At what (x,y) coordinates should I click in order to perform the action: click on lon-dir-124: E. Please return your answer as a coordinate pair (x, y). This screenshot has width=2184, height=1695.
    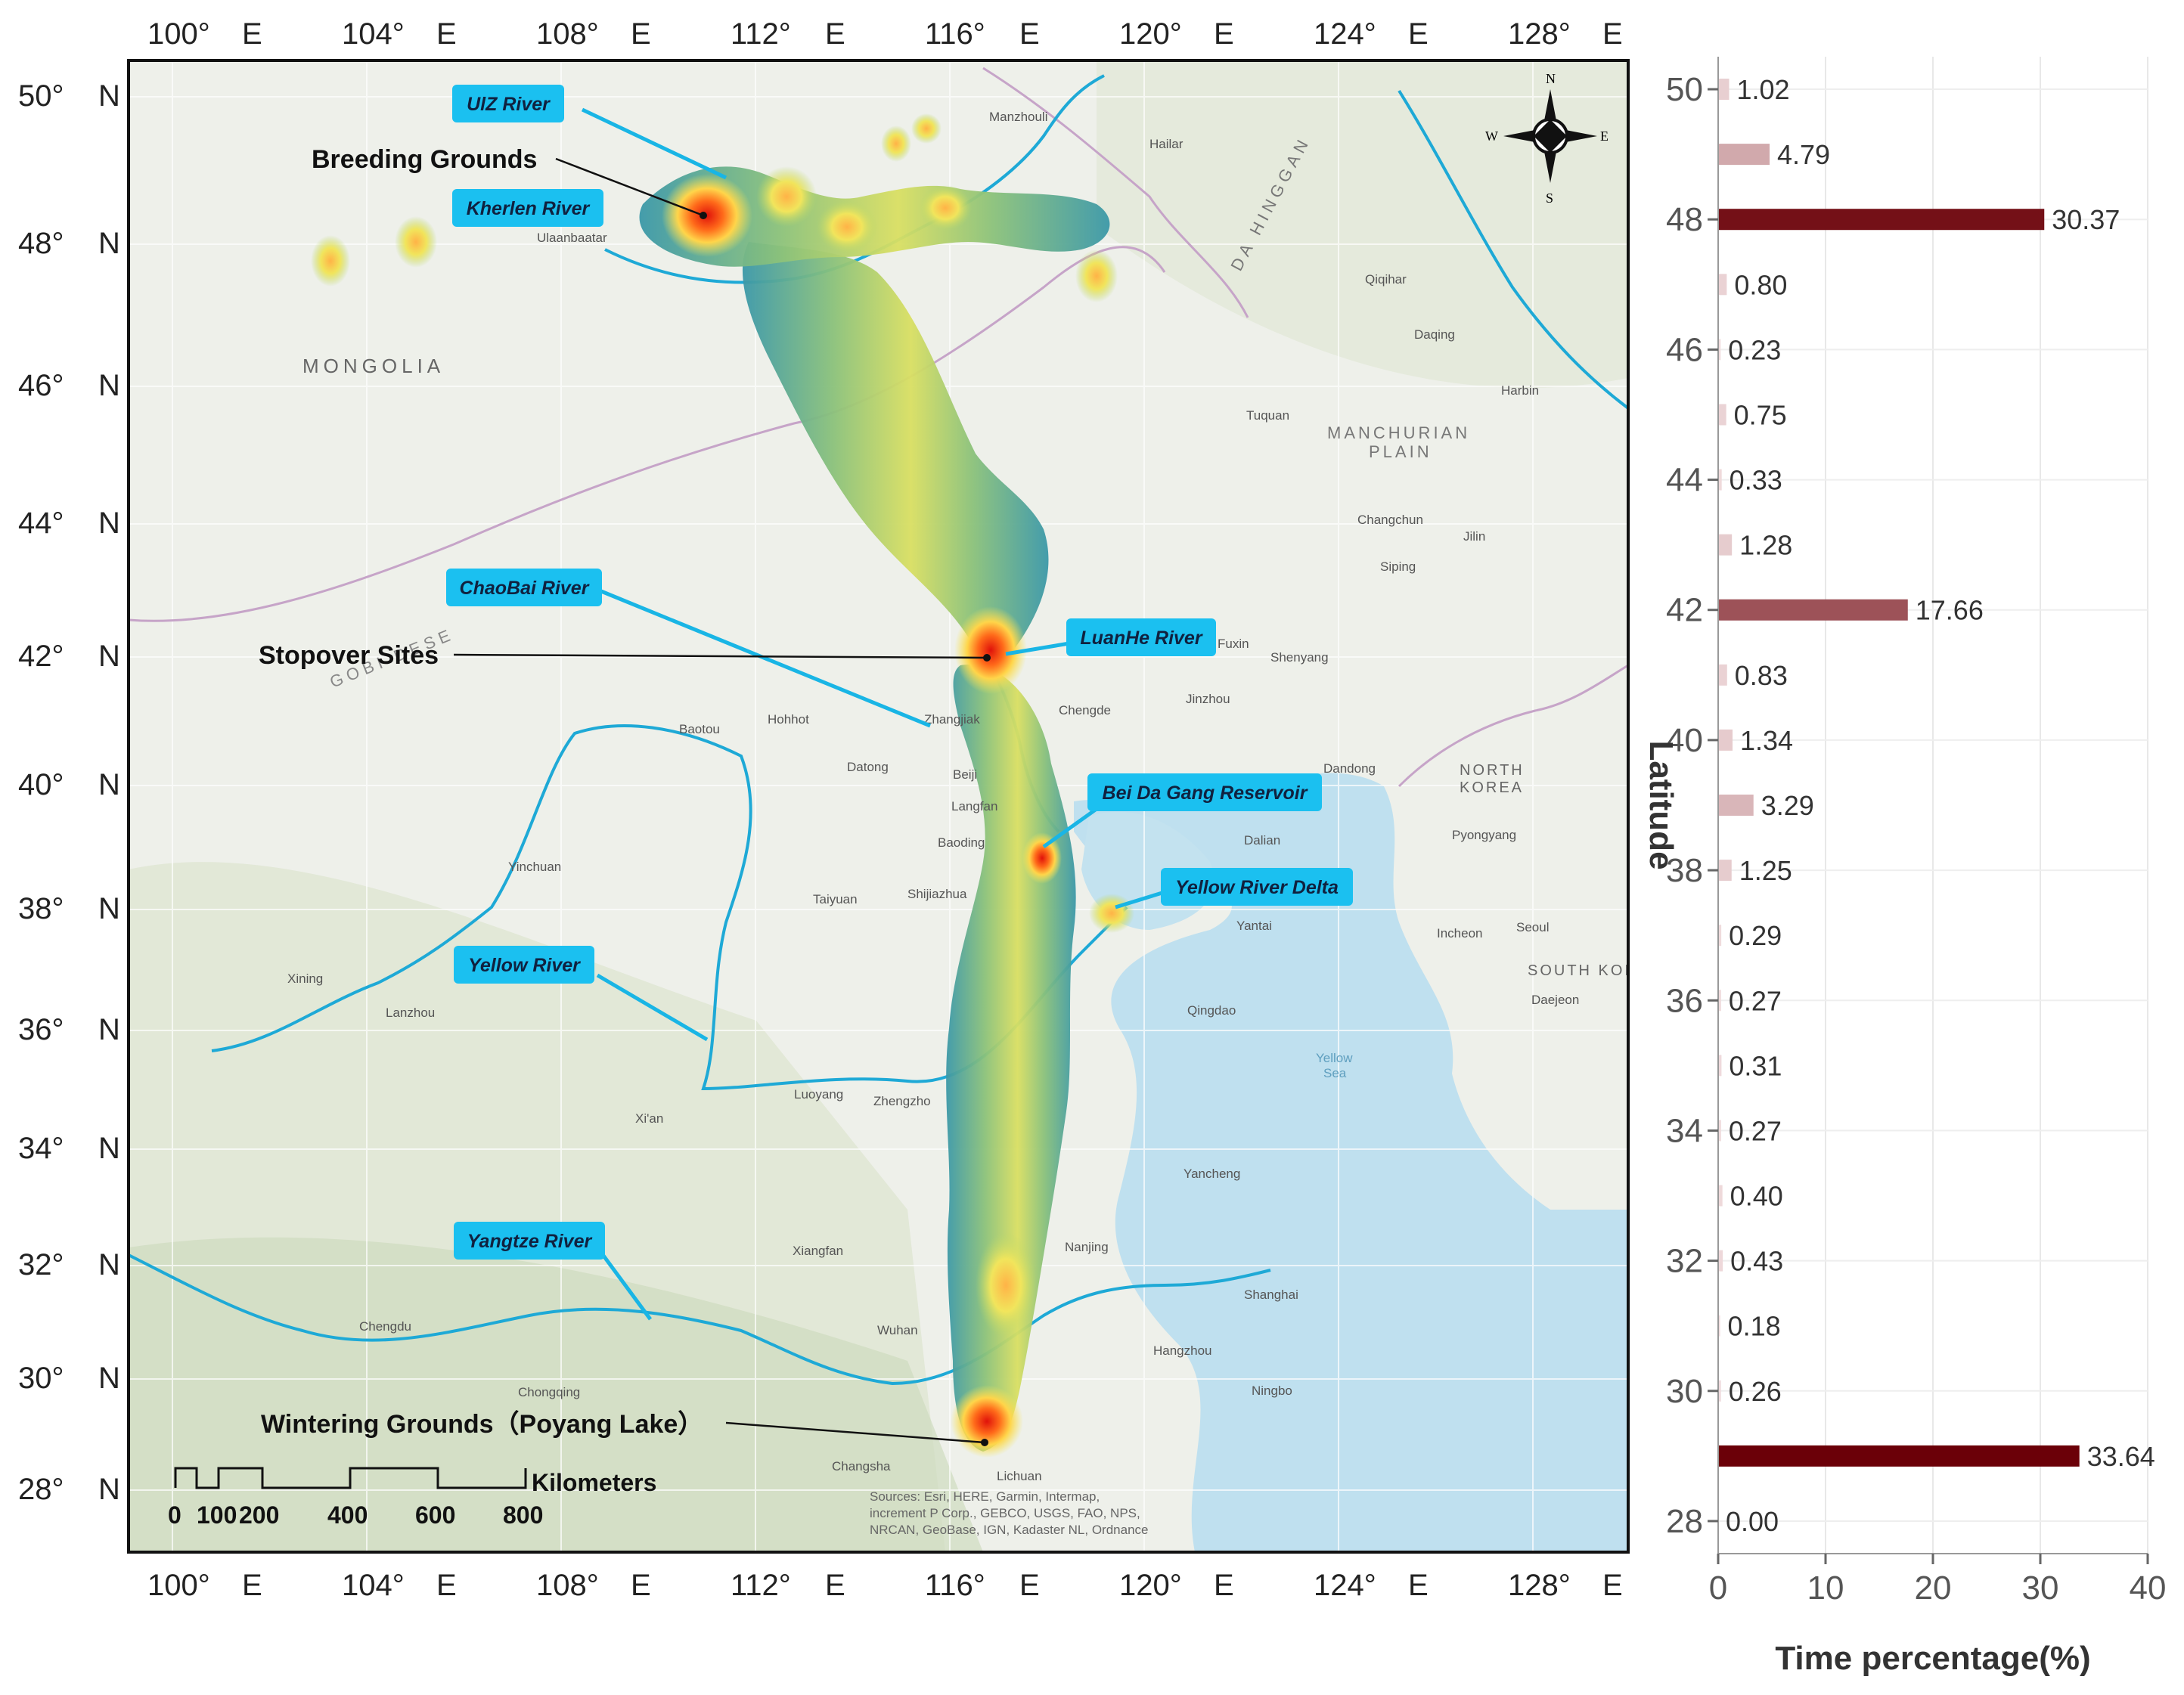
    Looking at the image, I should click on (1418, 34).